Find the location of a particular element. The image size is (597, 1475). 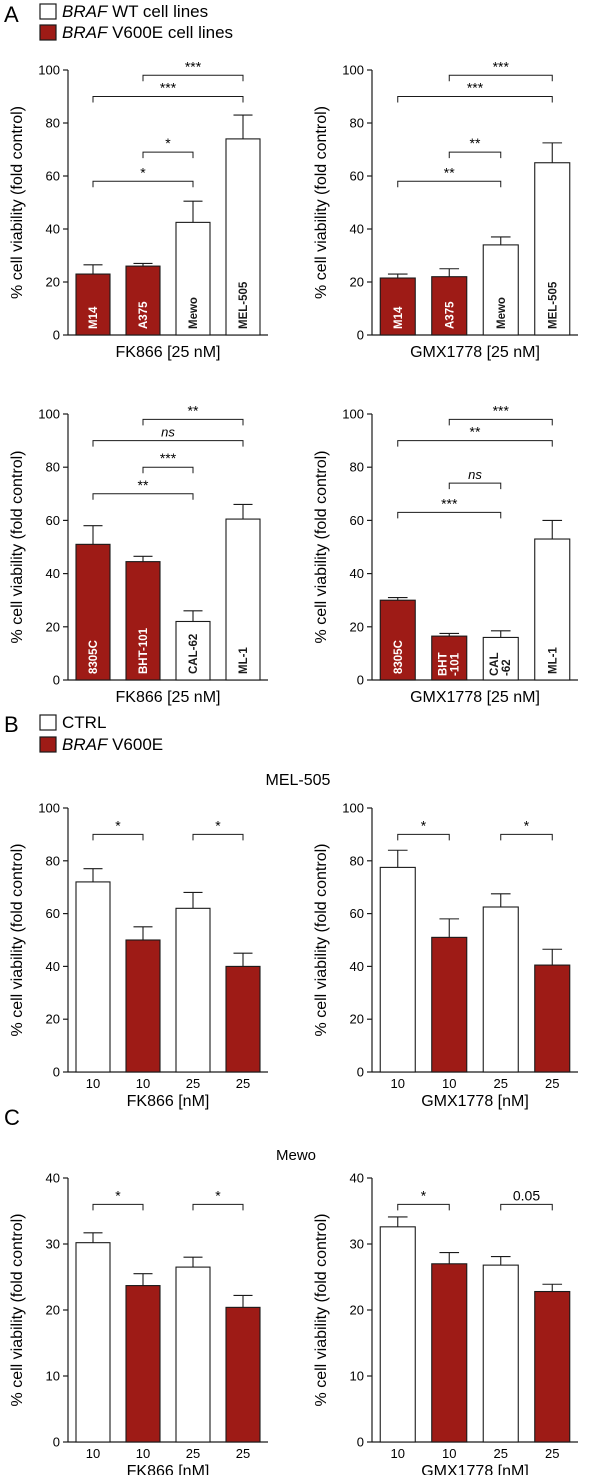

legend-item: BRAF V600E cell lines is located at coordinates (136, 32).